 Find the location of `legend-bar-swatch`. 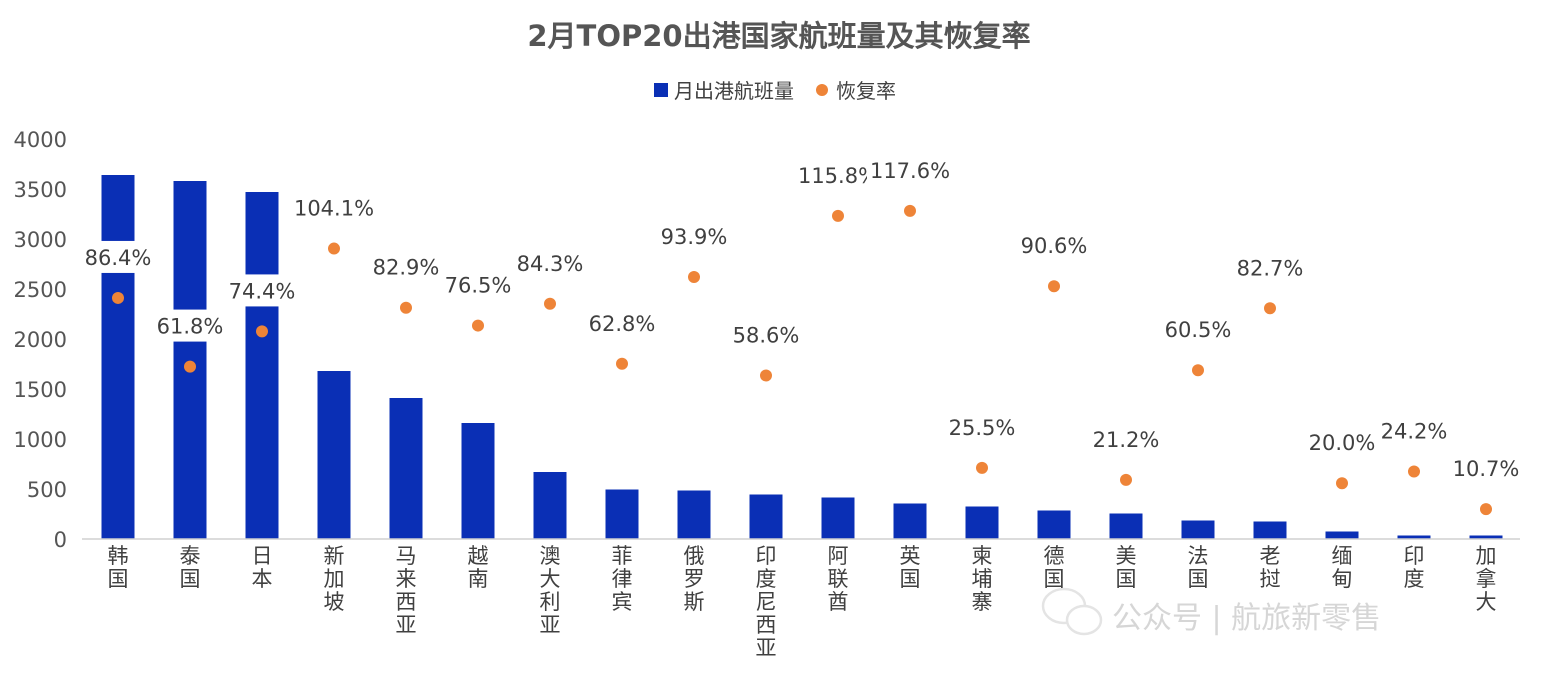

legend-bar-swatch is located at coordinates (661, 90).